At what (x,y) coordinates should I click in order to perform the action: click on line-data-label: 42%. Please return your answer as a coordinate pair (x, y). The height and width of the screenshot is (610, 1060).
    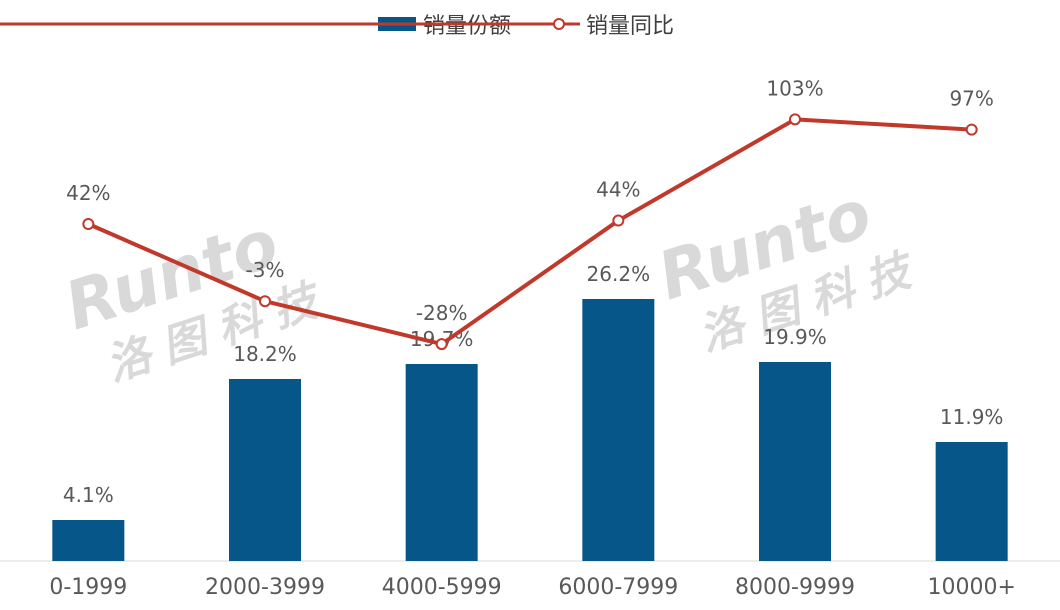
    Looking at the image, I should click on (88, 193).